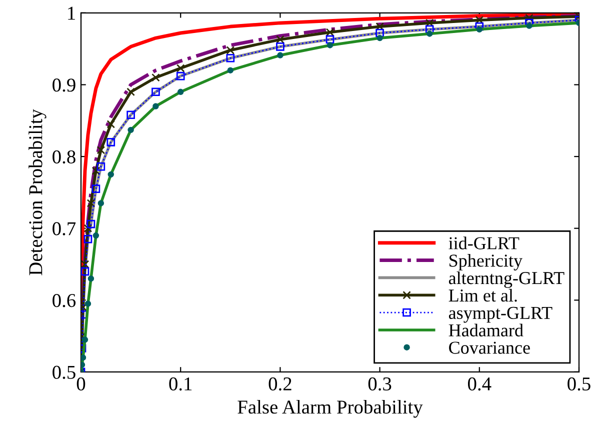  I want to click on x-tick-label: 0.4, so click(480, 384).